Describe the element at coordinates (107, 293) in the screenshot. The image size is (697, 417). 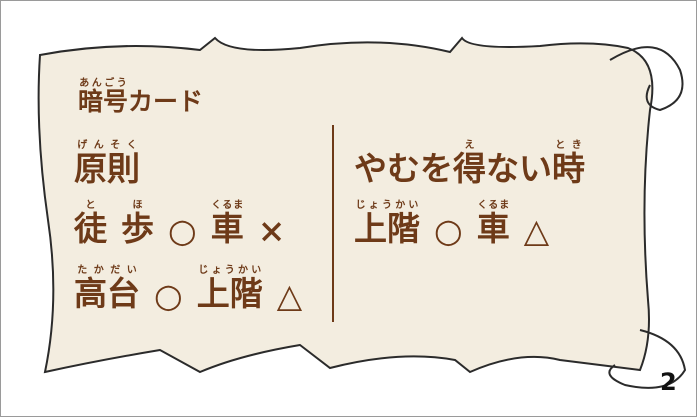
I see `base-text: 高台` at that location.